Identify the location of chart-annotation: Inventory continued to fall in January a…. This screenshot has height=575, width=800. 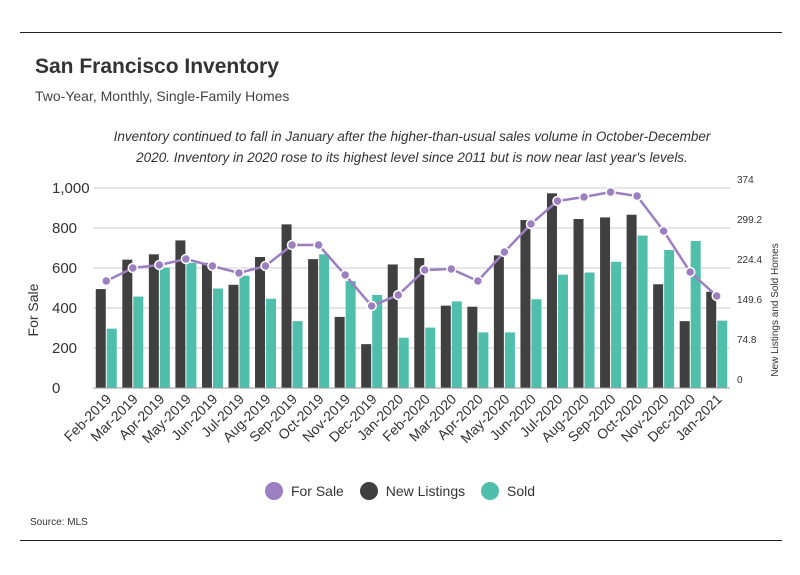
(412, 147).